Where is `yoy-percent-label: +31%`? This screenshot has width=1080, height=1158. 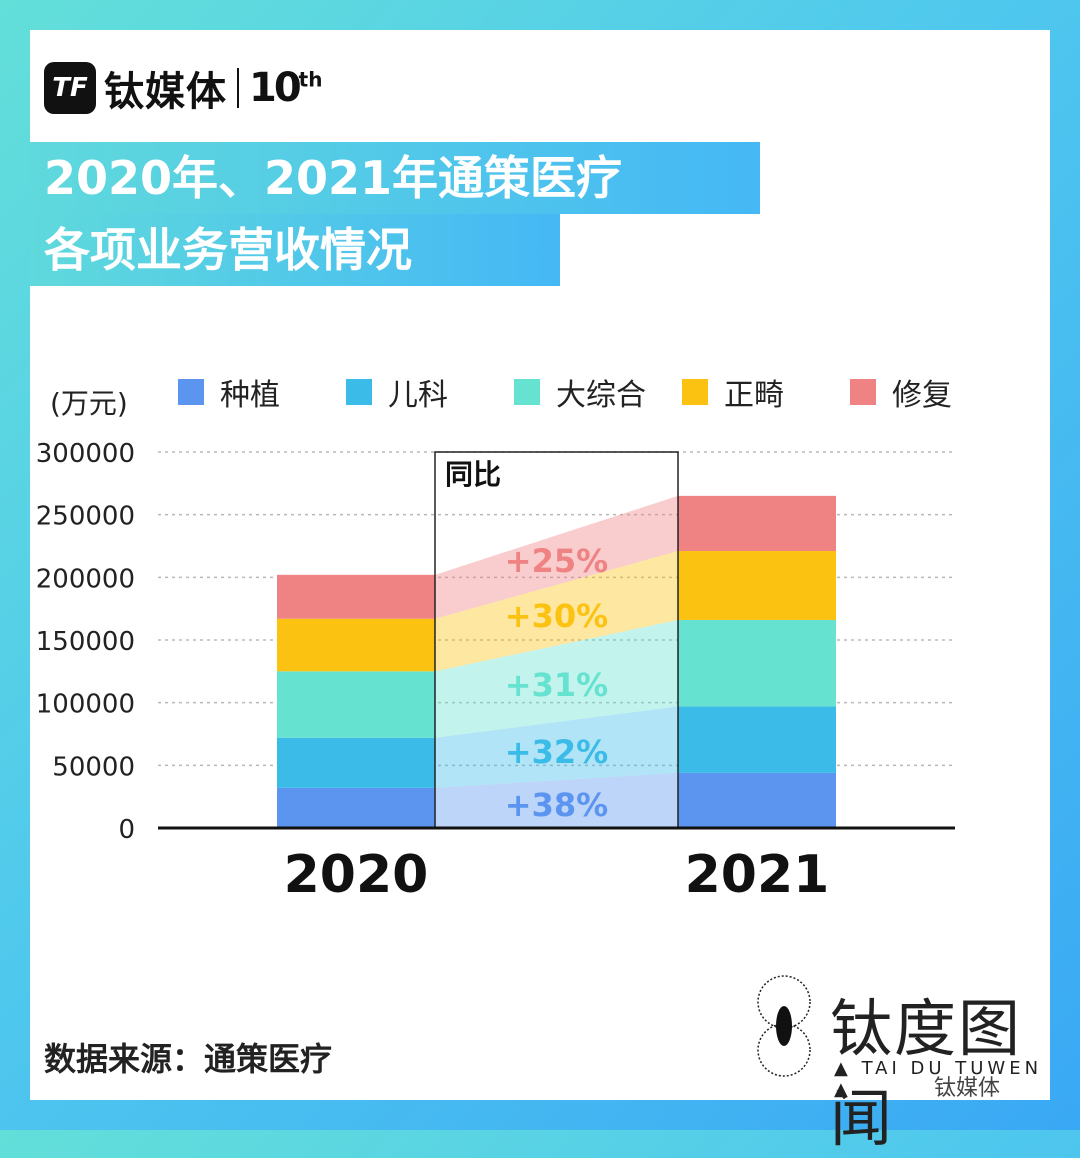
yoy-percent-label: +31% is located at coordinates (556, 685).